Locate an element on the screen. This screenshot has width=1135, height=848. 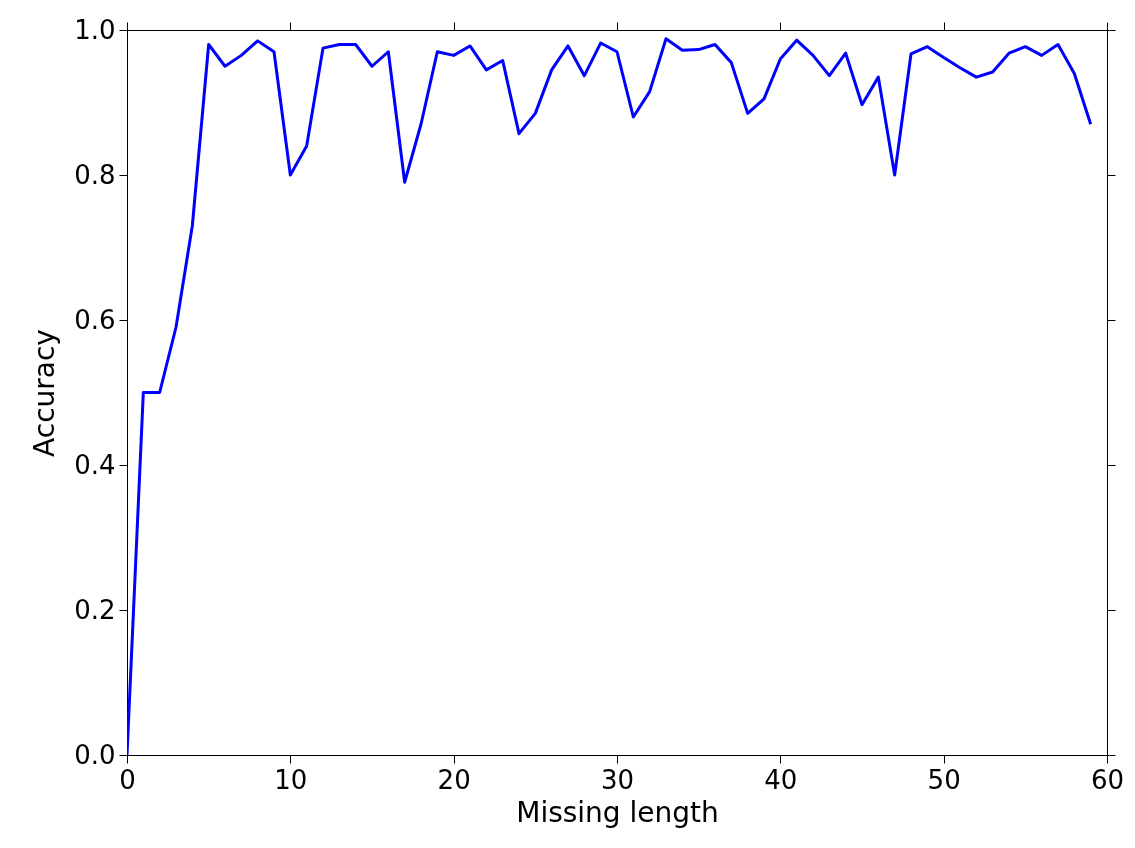
y-tick-label: 0.4 is located at coordinates (95, 464).